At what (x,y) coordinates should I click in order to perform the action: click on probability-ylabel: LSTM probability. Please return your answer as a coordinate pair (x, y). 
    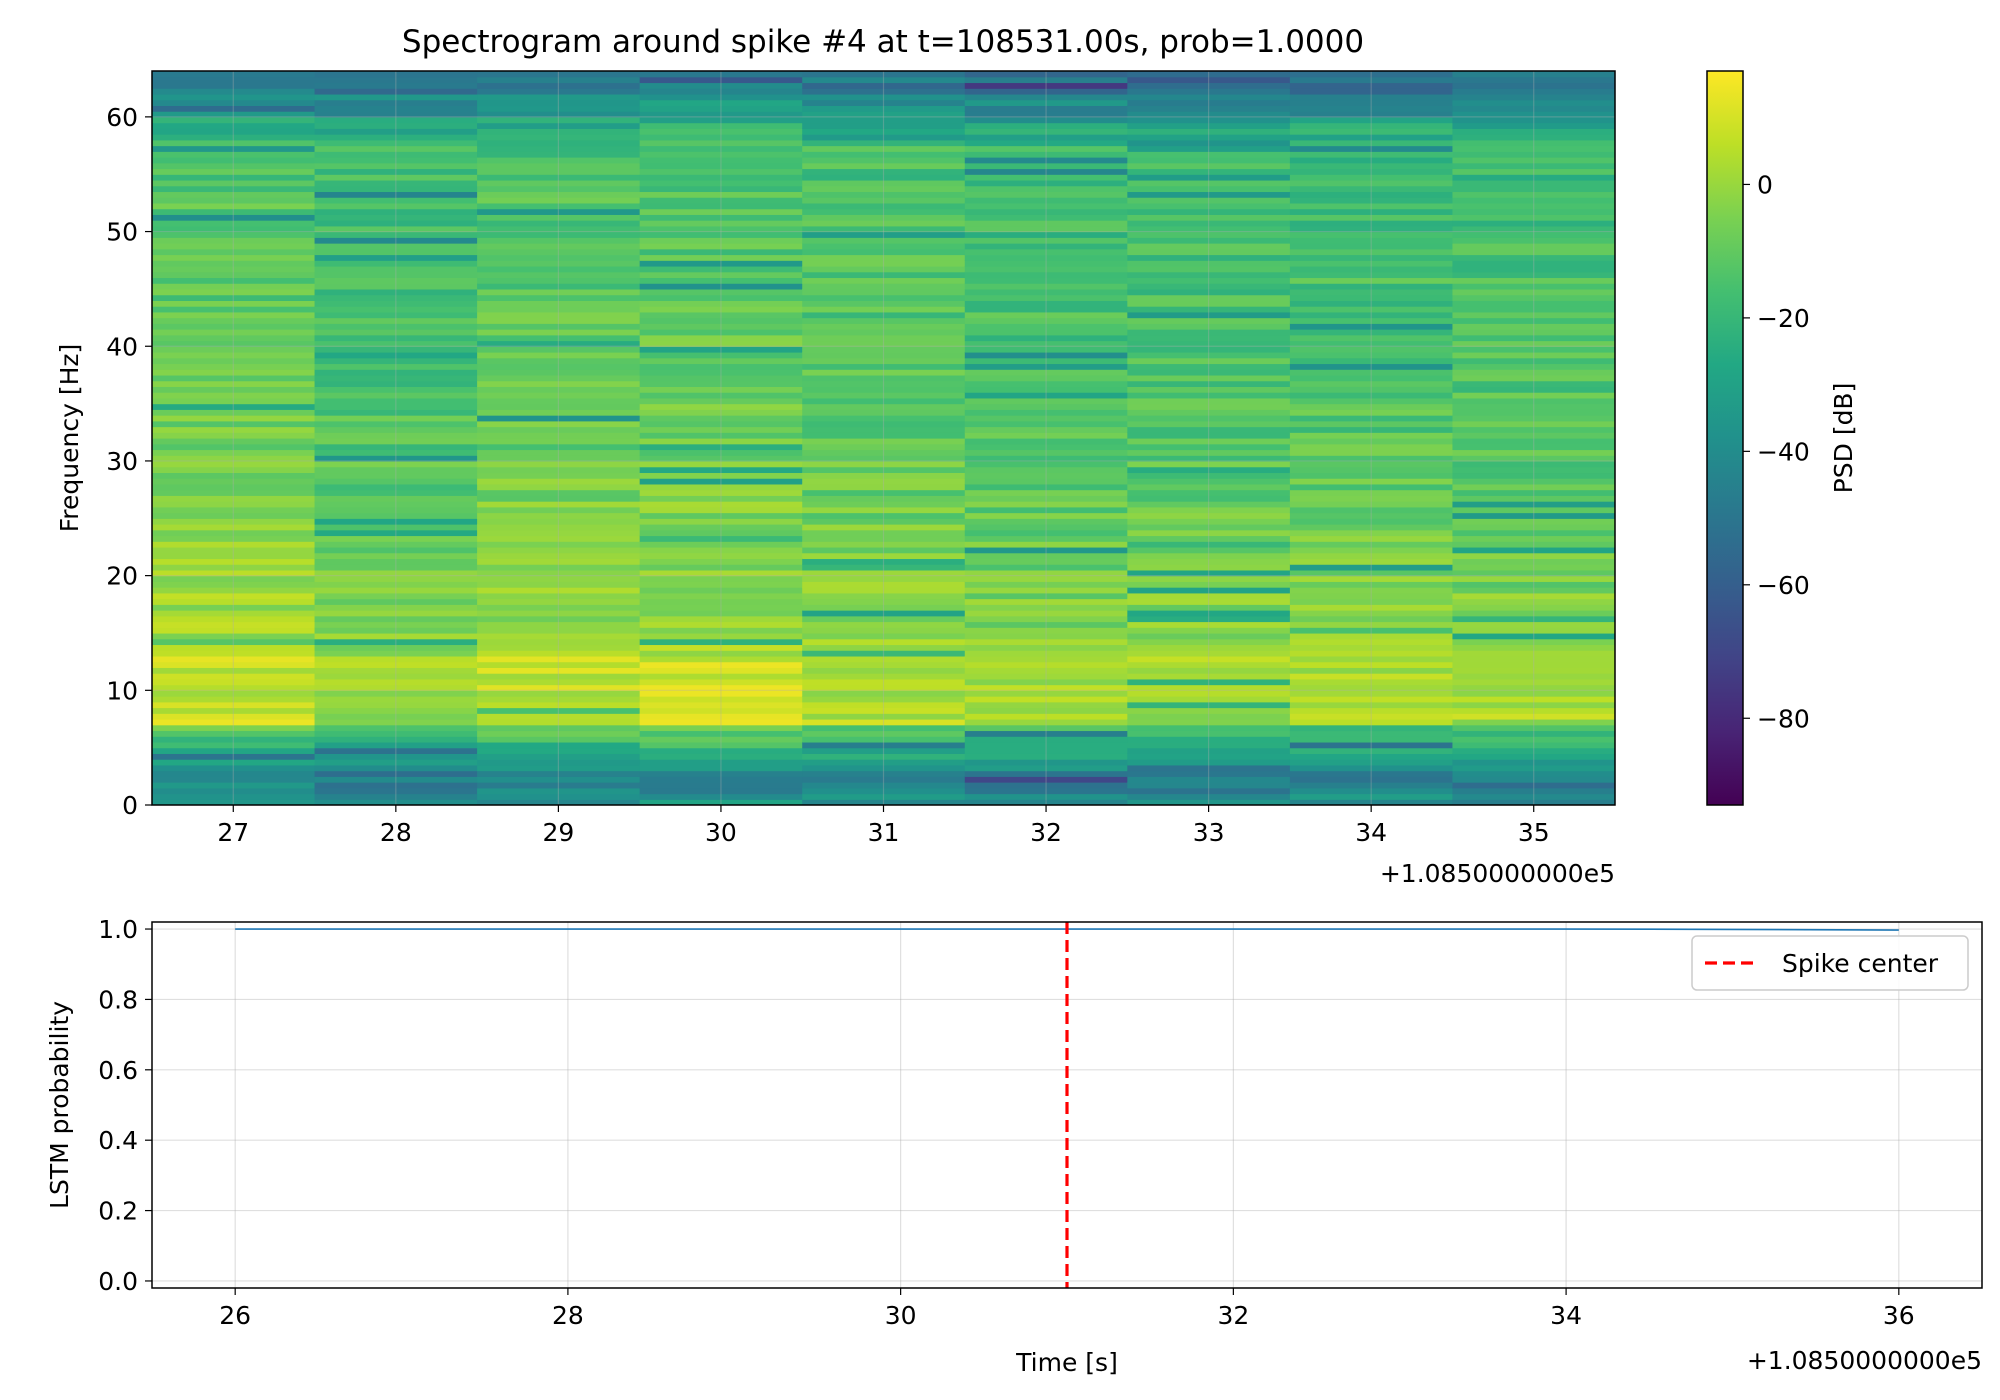
    Looking at the image, I should click on (59, 1105).